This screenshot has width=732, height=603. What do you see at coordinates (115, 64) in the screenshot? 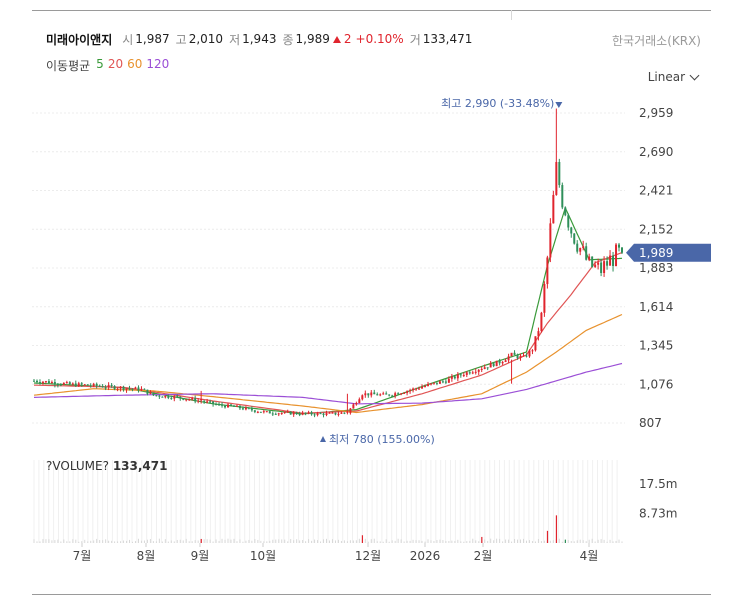
I see `ma-20: 20` at bounding box center [115, 64].